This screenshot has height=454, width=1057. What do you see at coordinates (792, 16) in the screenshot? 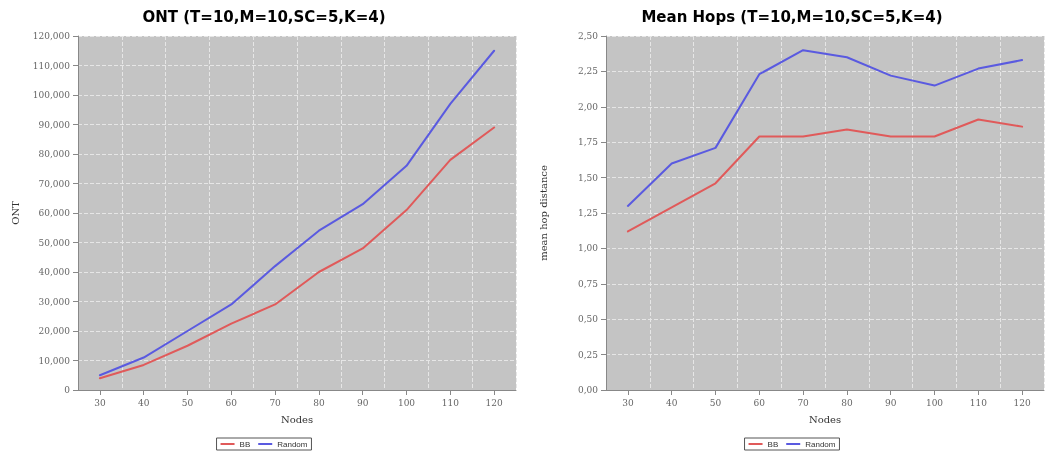
I see `chart-title: Mean Hops (T=10,M=10,SC=5,K=4)` at bounding box center [792, 16].